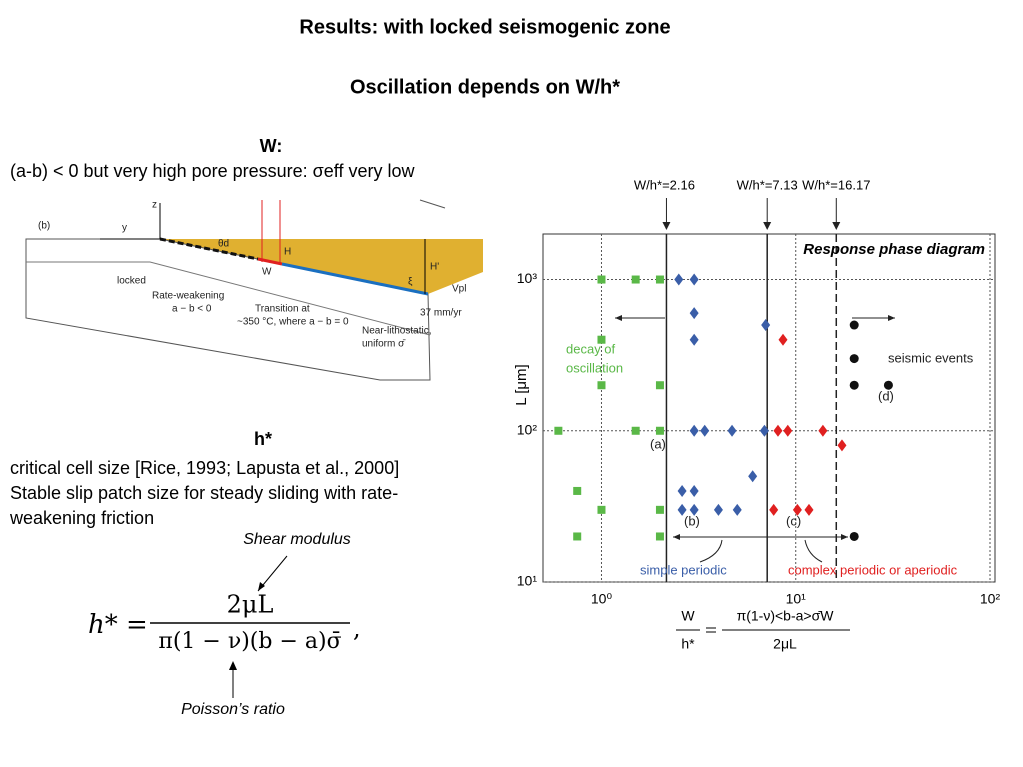  I want to click on h-line: weakening friction, so click(81, 518).